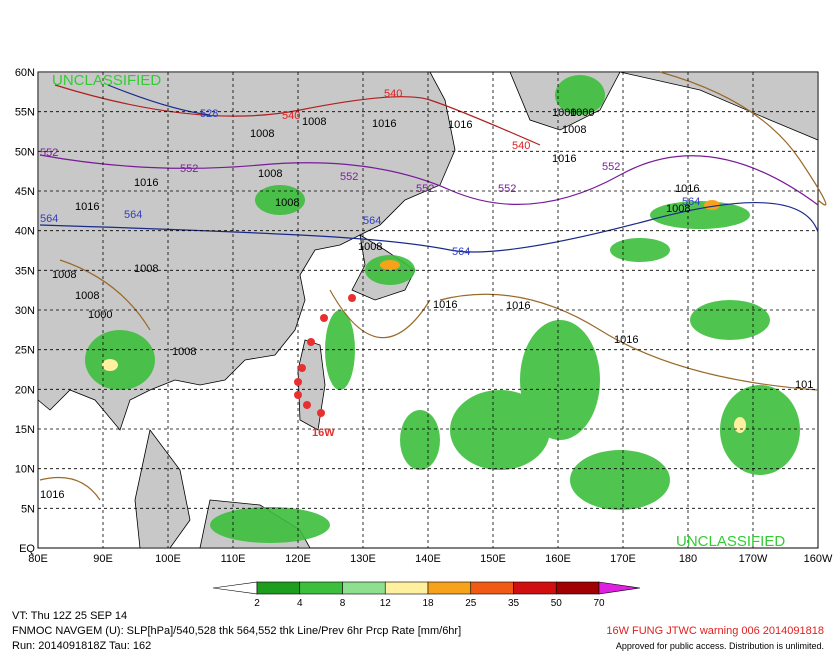 Image resolution: width=840 pixels, height=660 pixels. Describe the element at coordinates (103, 559) in the screenshot. I see `lon-label: 90E` at that location.